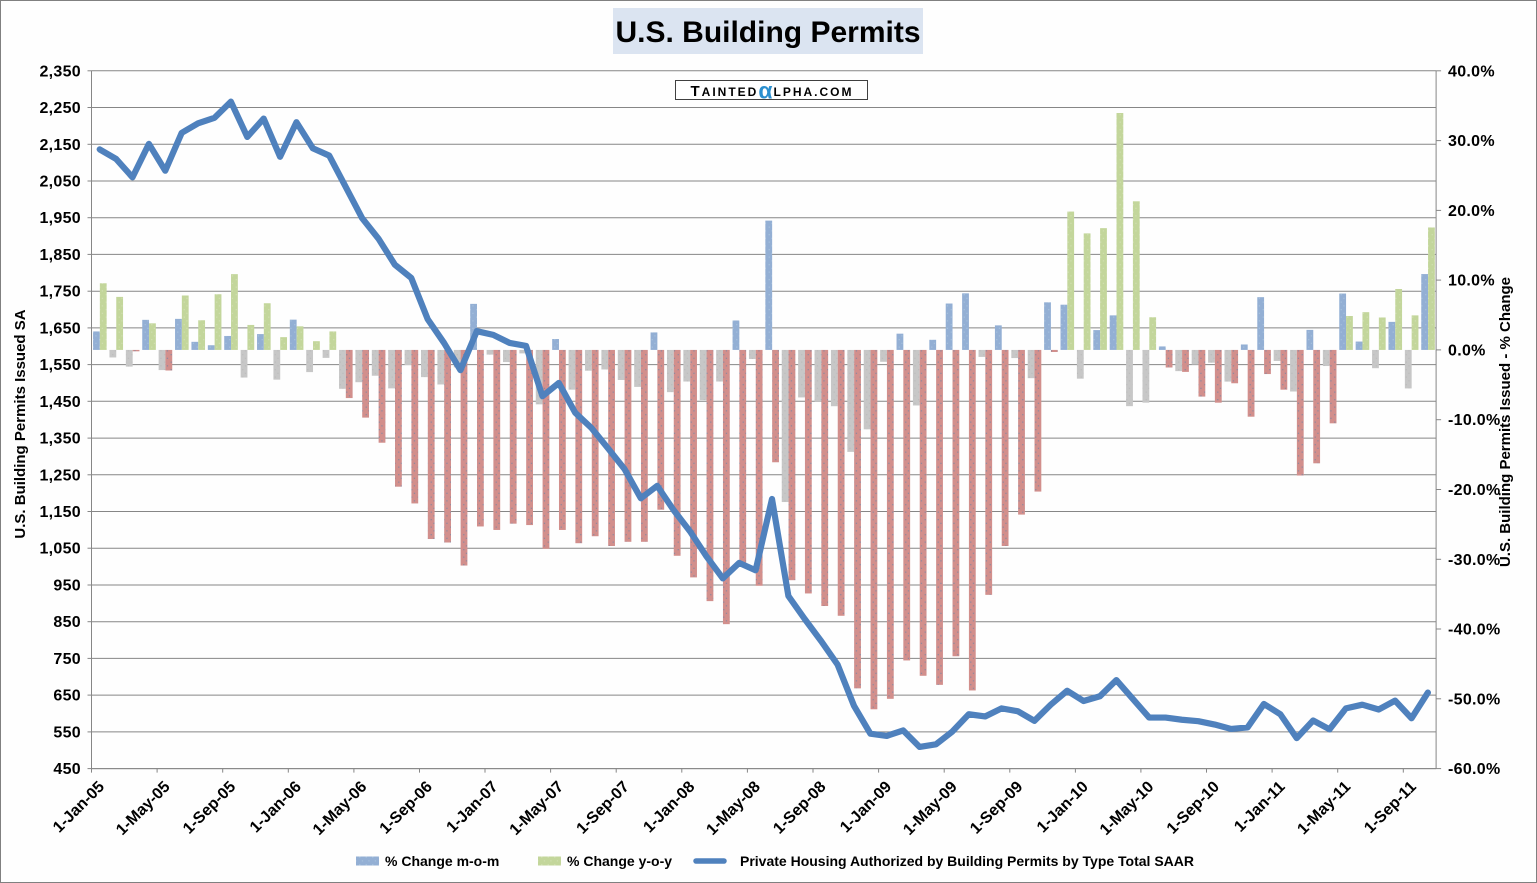  What do you see at coordinates (60, 365) in the screenshot?
I see `svg-text: 1,550` at bounding box center [60, 365].